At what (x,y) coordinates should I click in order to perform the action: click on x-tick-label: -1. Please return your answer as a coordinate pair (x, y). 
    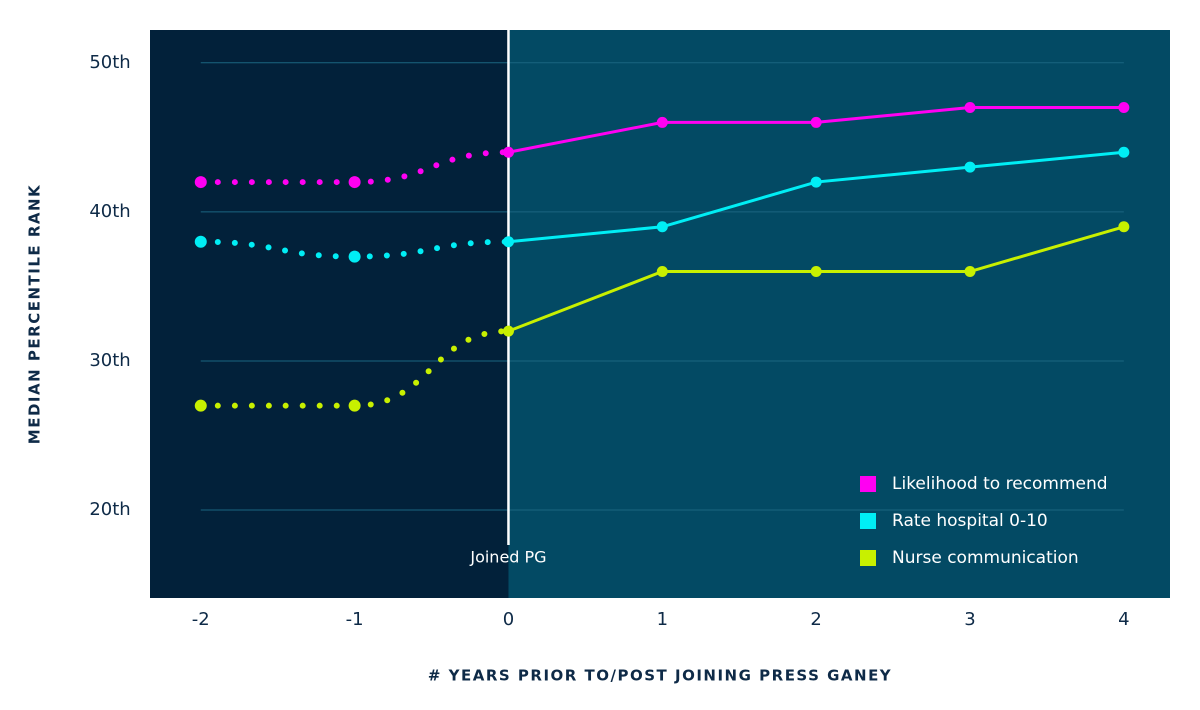
    Looking at the image, I should click on (355, 619).